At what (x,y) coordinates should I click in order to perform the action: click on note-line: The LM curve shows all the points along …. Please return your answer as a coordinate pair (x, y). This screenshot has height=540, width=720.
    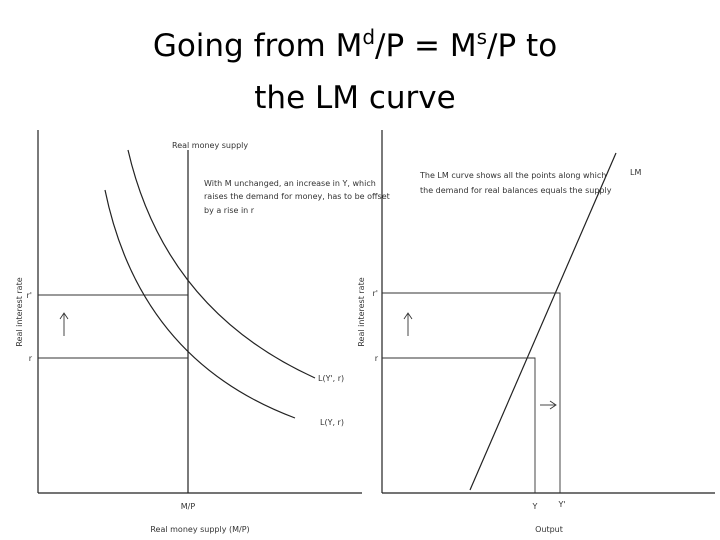
    Looking at the image, I should click on (512, 175).